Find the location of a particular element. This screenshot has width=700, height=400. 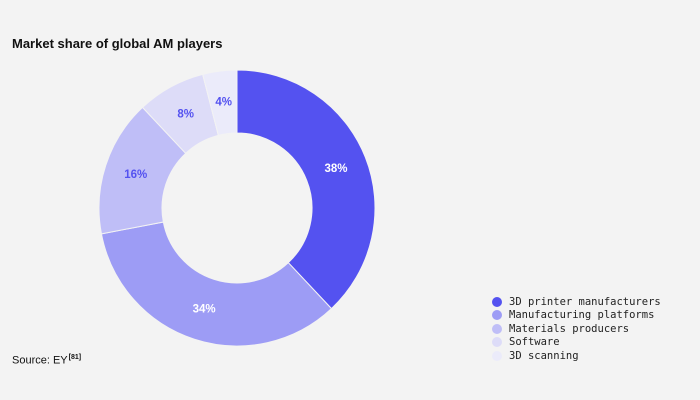

legend-item: 3D scanning is located at coordinates (576, 356).